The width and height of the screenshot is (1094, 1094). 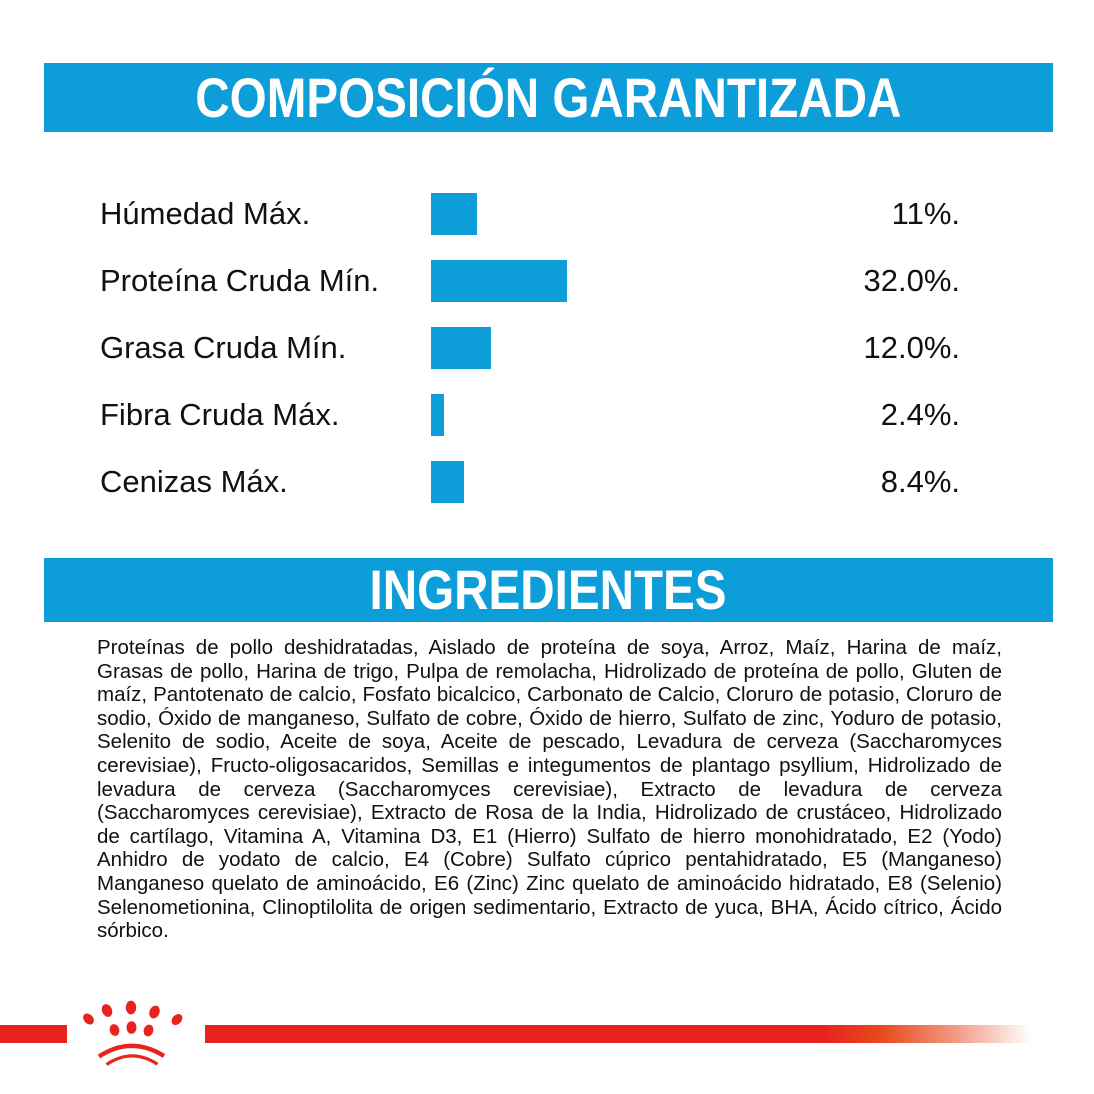 I want to click on nutrient-label: Fibra Cruda Máx., so click(x=220, y=414).